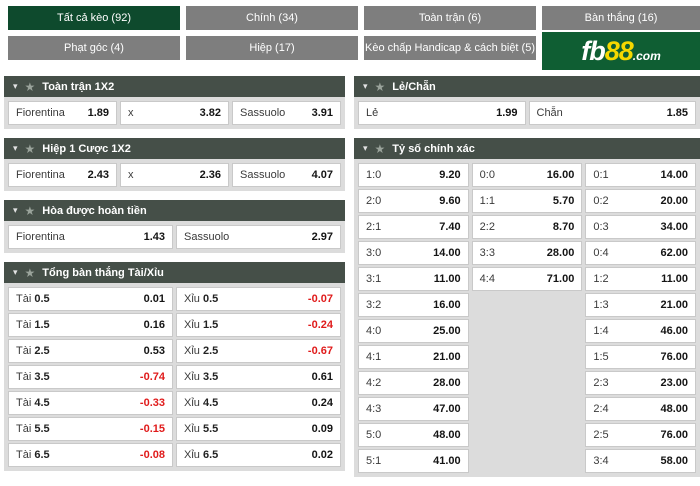  Describe the element at coordinates (621, 18) in the screenshot. I see `tab-goals: Bàn thắng (16)` at that location.